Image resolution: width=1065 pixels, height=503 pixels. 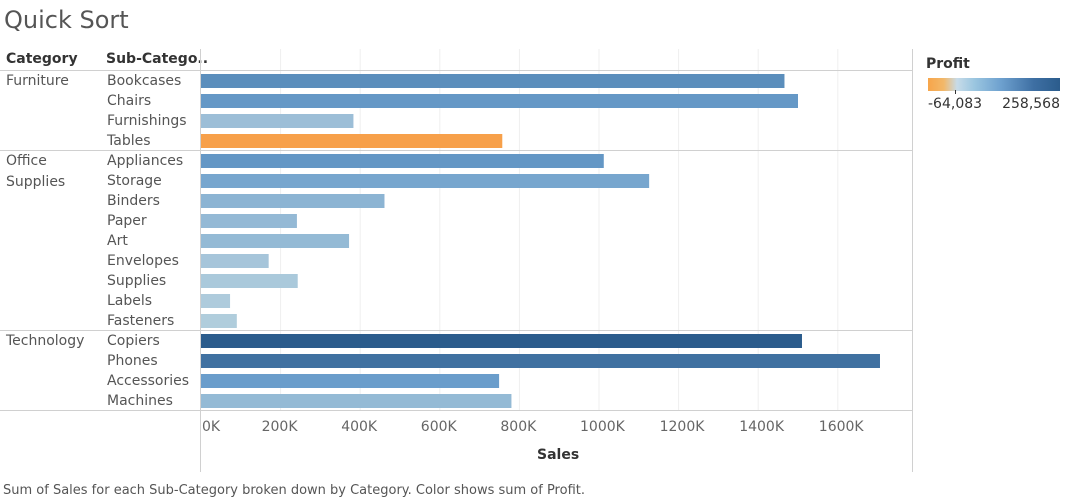 I want to click on bar-storage, so click(x=425, y=181).